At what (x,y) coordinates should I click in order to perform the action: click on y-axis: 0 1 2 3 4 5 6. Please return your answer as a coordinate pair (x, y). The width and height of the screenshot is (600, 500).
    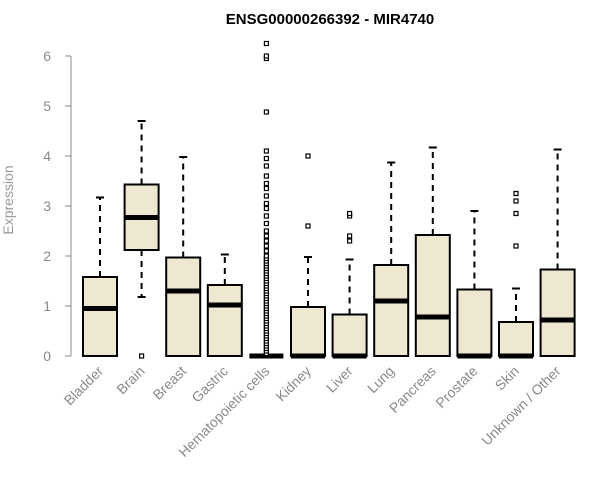
    Looking at the image, I should click on (57, 206).